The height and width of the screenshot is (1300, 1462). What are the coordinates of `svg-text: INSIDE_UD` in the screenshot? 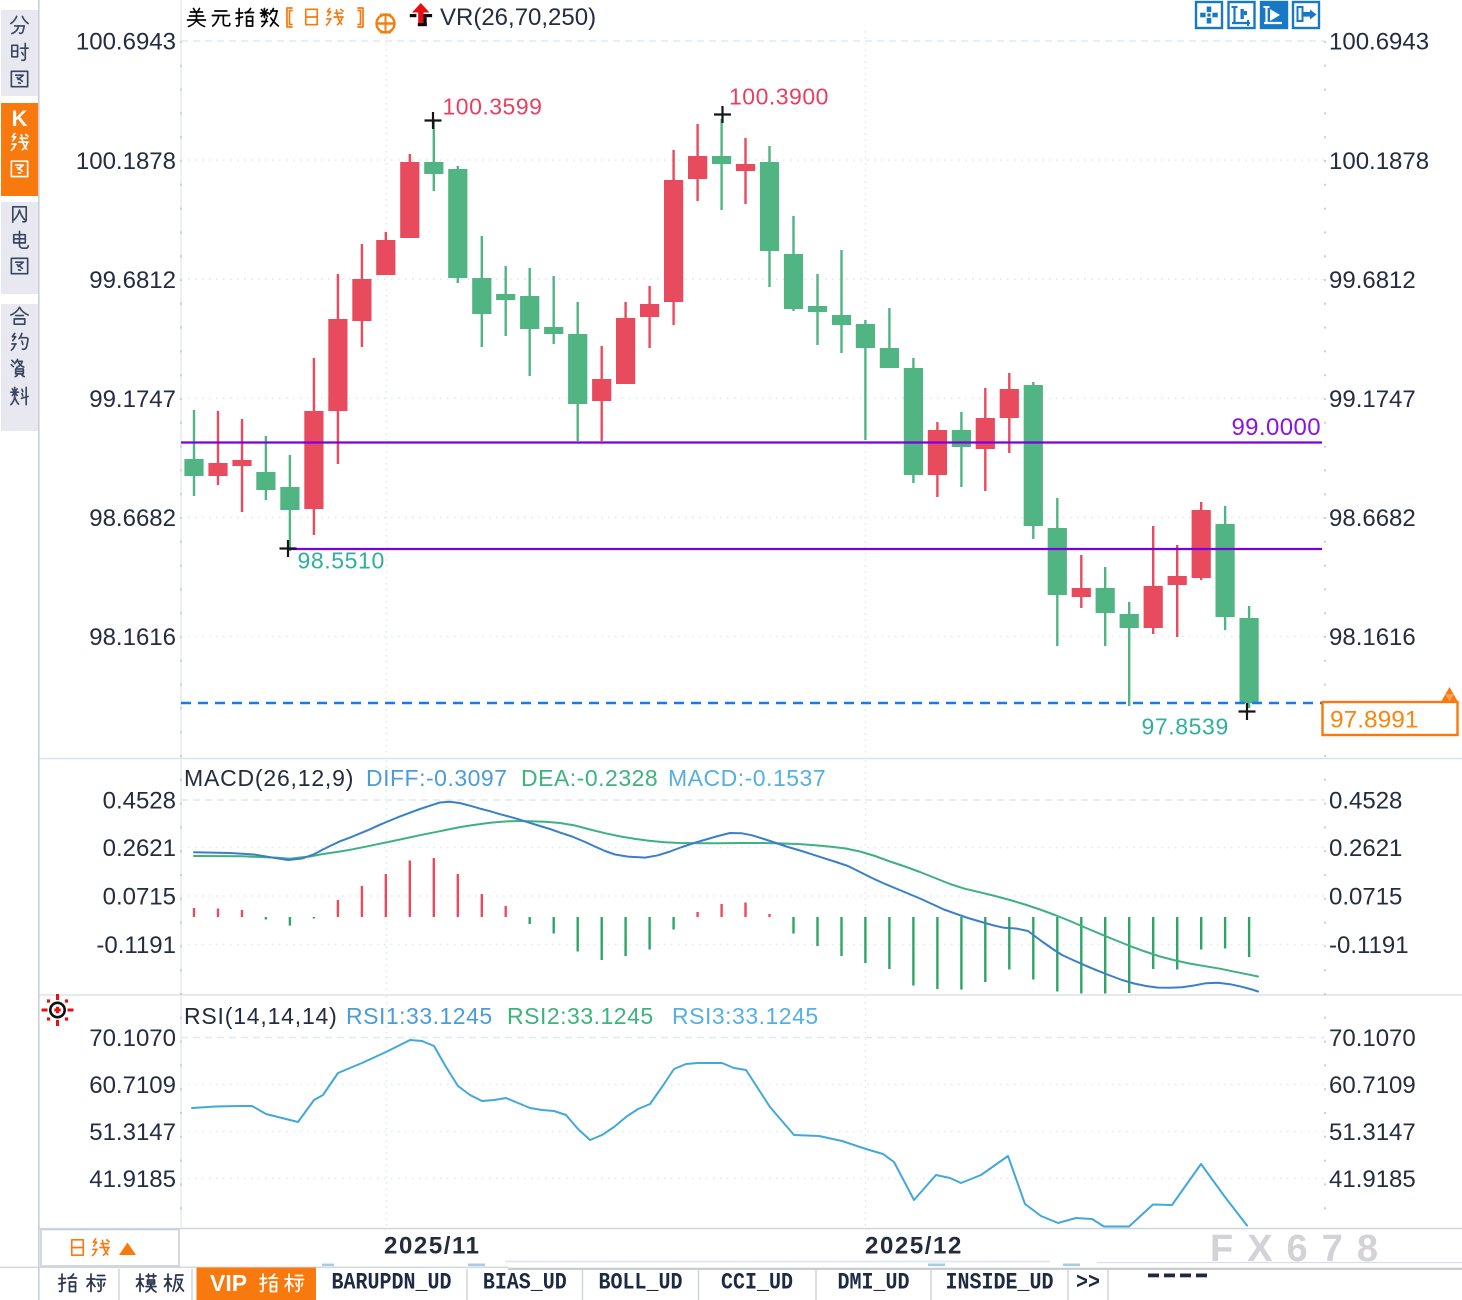 It's located at (1000, 1282).